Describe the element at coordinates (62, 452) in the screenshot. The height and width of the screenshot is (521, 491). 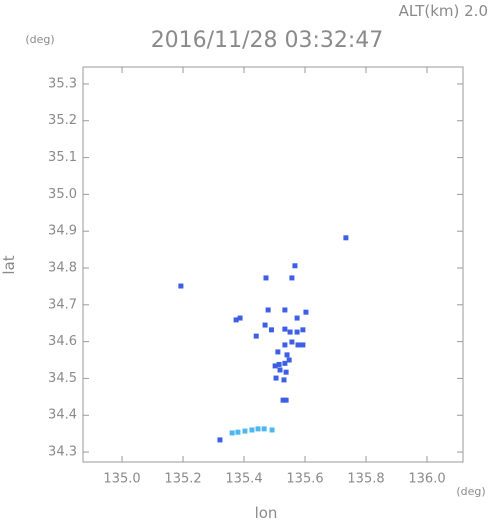
I see `y-tick-label: 34.3` at that location.